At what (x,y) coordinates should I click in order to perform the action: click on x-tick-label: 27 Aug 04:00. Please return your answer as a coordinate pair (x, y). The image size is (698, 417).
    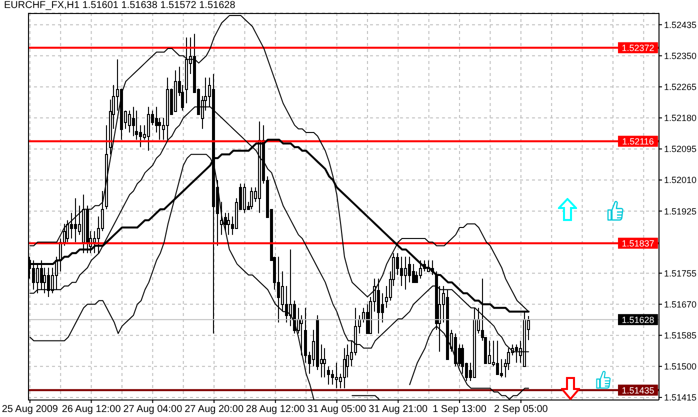
    Looking at the image, I should click on (153, 410).